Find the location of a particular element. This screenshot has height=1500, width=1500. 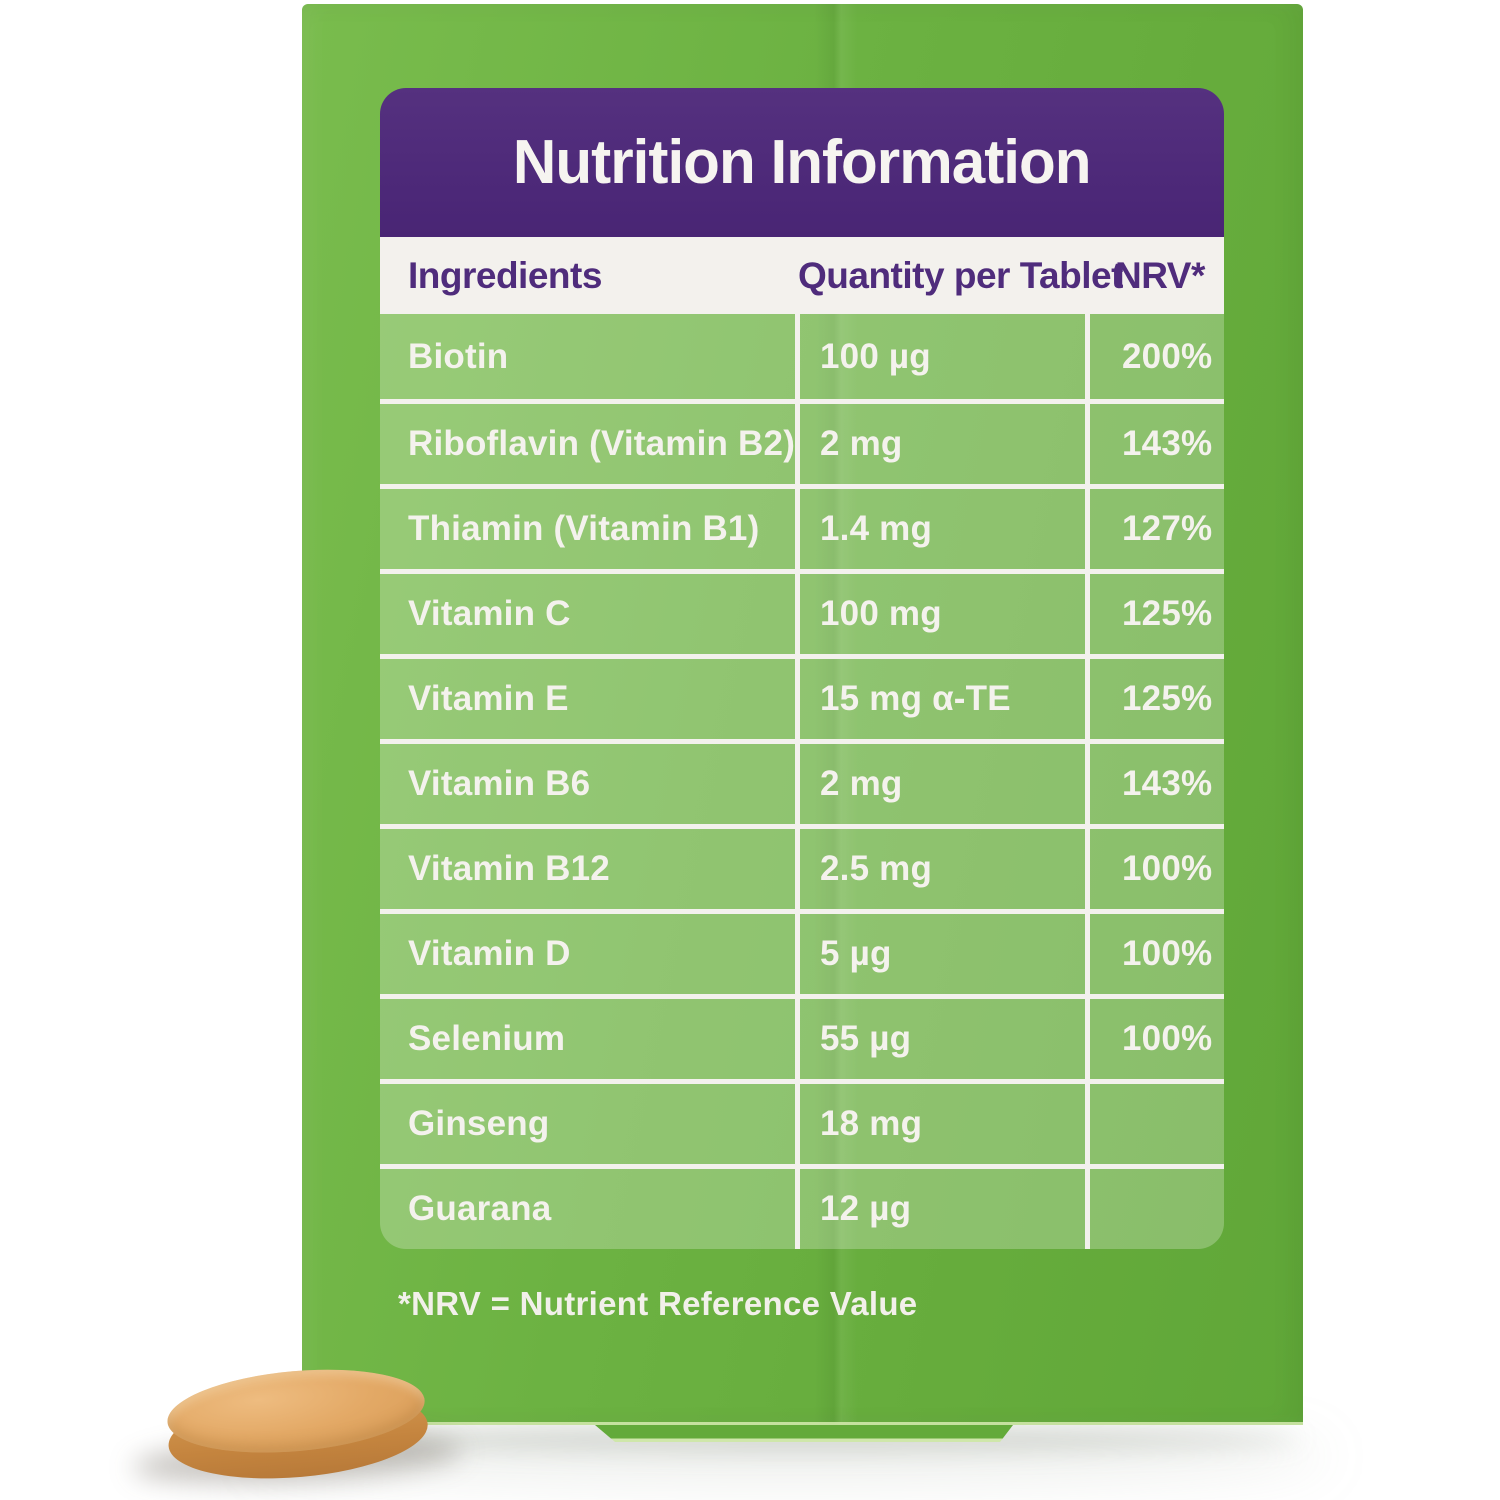

table-row: Thiamin (Vitamin B1) 1.4 mg 127% is located at coordinates (802, 526).